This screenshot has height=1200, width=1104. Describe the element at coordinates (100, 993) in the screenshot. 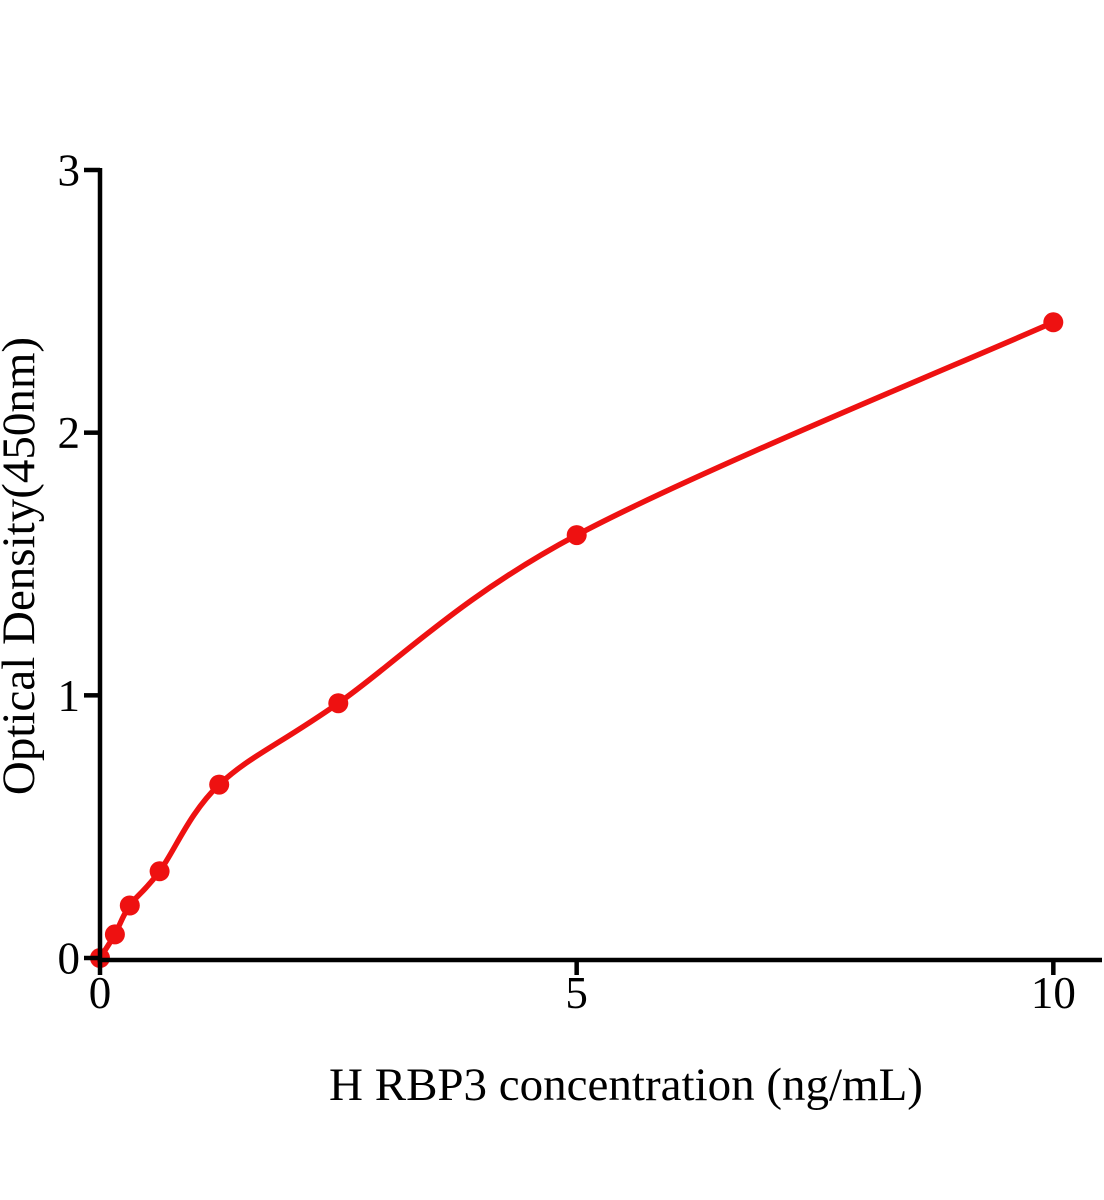

I see `x-tick-label-0: 0` at that location.